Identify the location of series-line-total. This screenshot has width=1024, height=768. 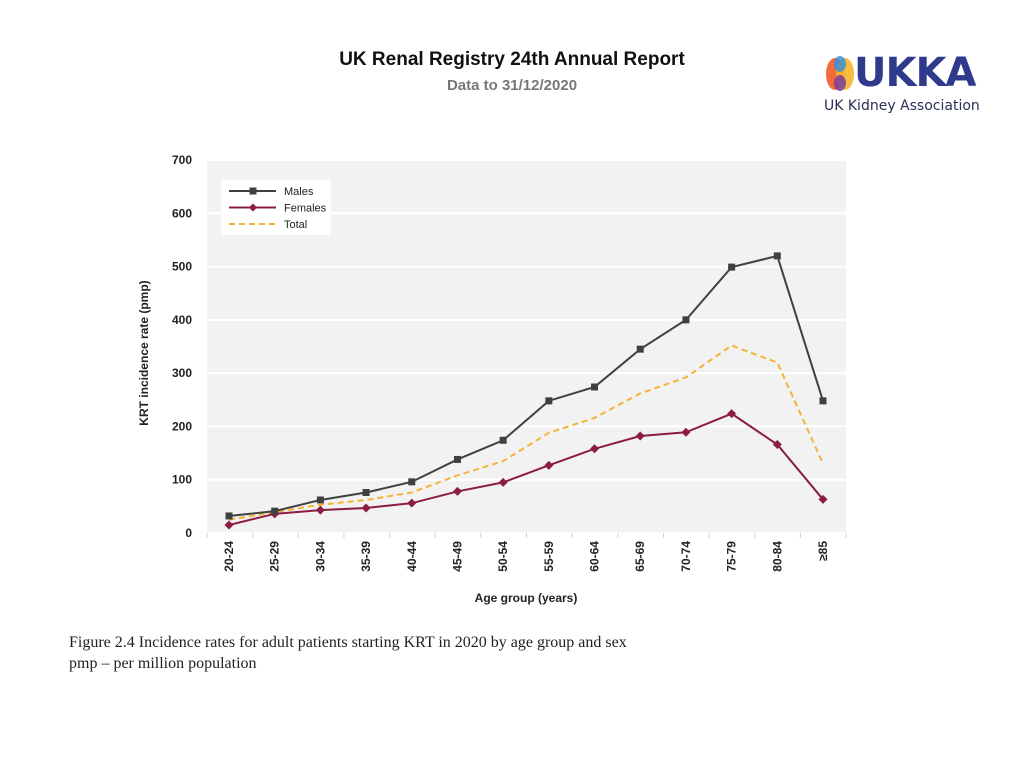
(526, 432).